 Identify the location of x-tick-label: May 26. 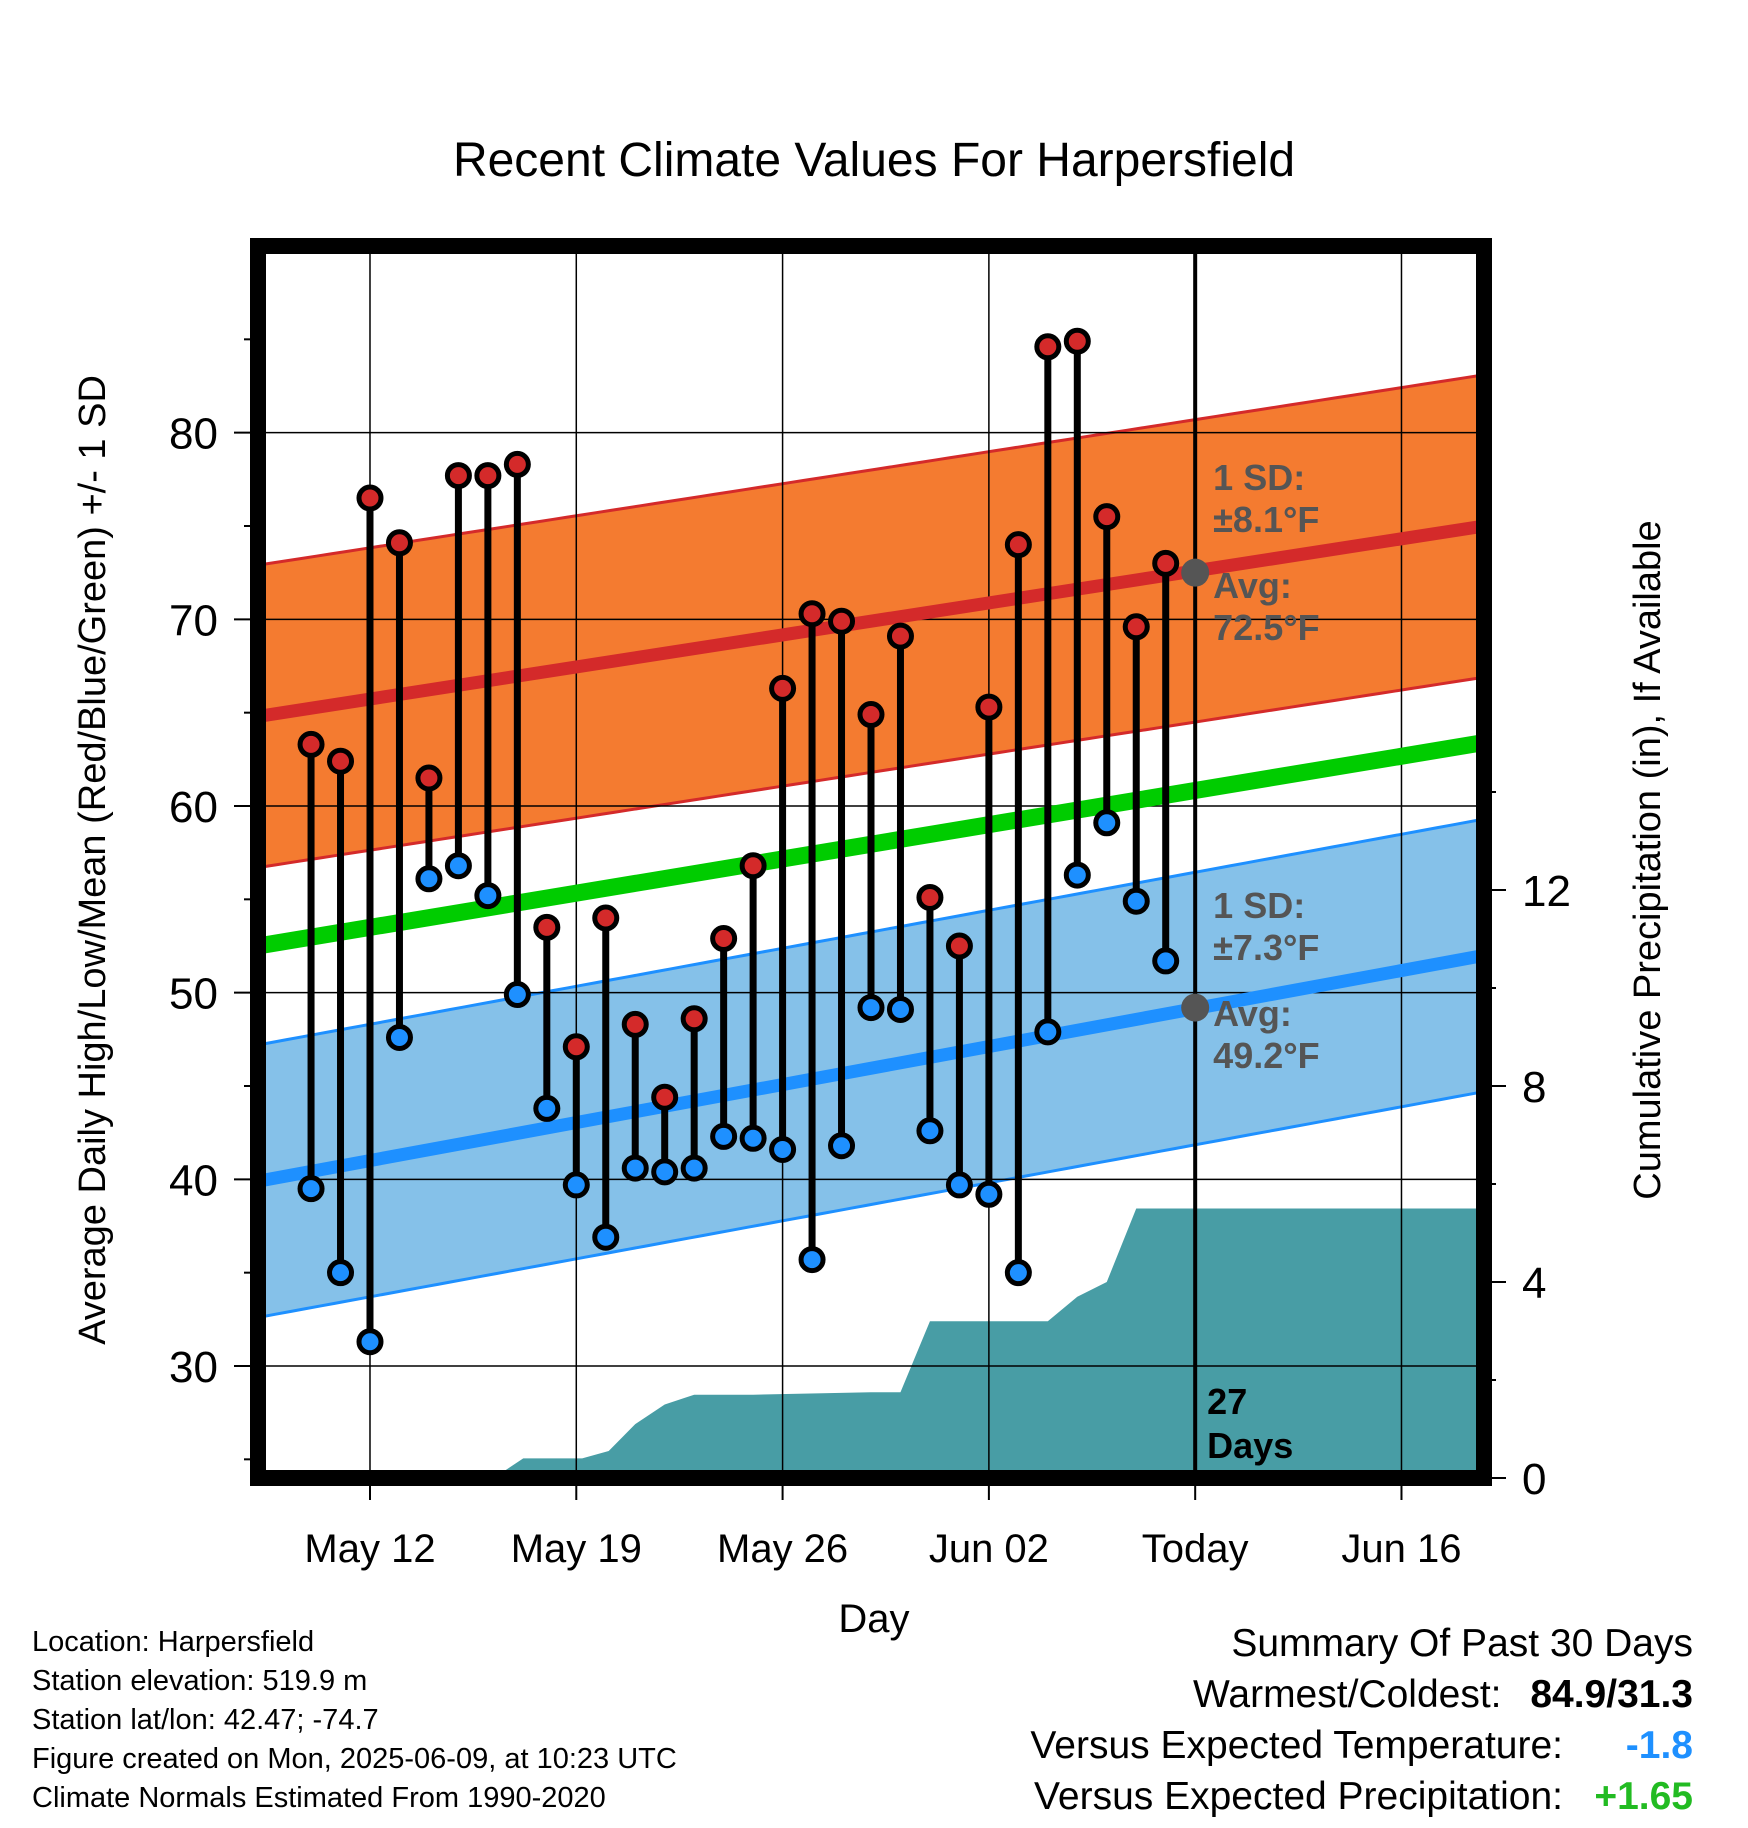
(782, 1549).